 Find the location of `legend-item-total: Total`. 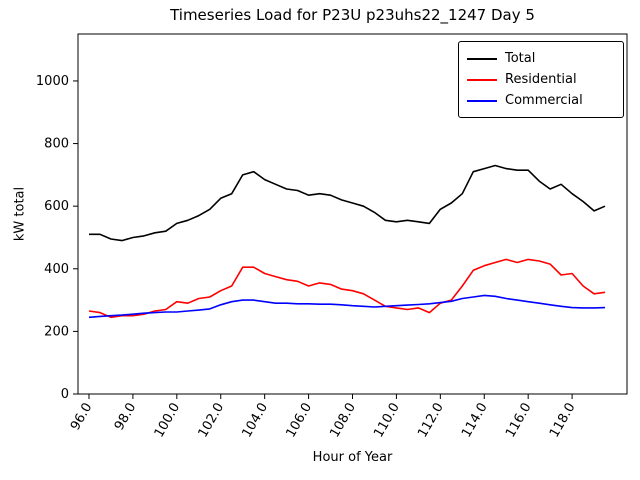

legend-item-total: Total is located at coordinates (541, 58).